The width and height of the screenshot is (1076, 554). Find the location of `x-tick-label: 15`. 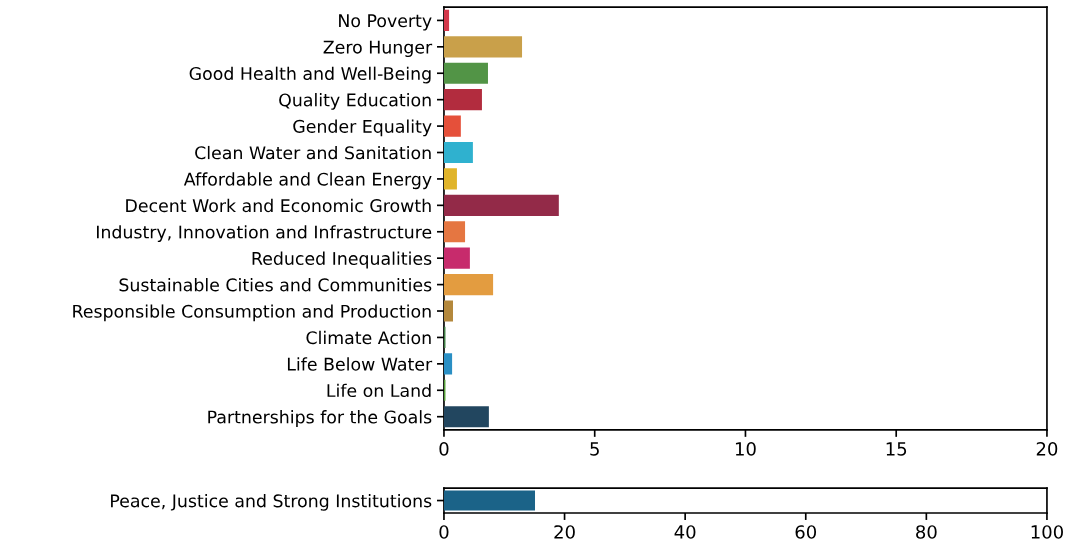

x-tick-label: 15 is located at coordinates (896, 449).